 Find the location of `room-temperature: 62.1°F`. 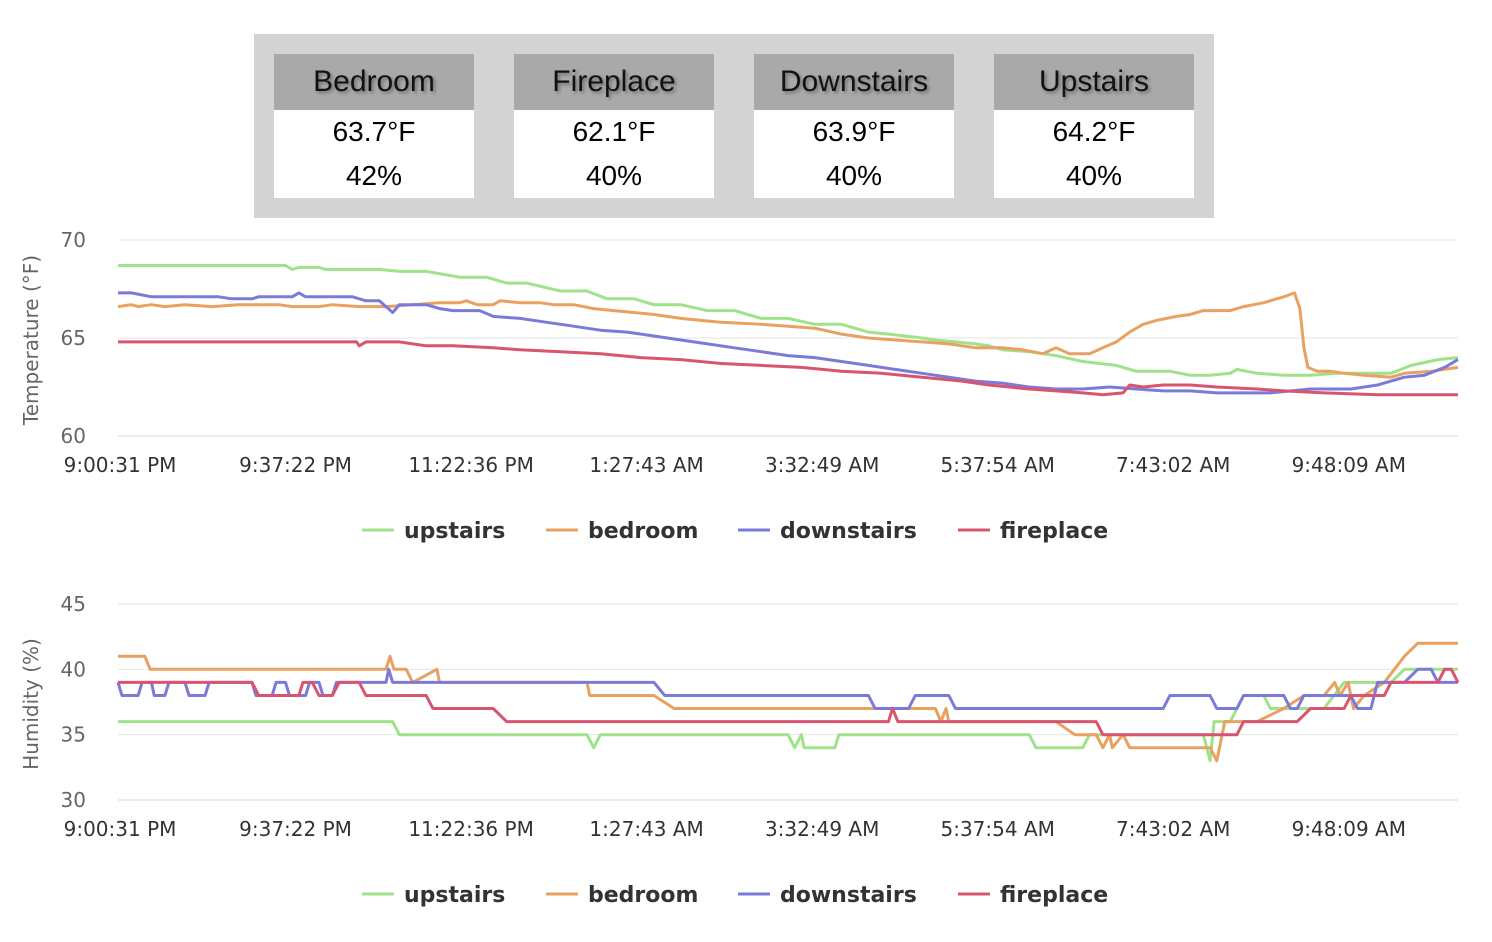

room-temperature: 62.1°F is located at coordinates (614, 131).